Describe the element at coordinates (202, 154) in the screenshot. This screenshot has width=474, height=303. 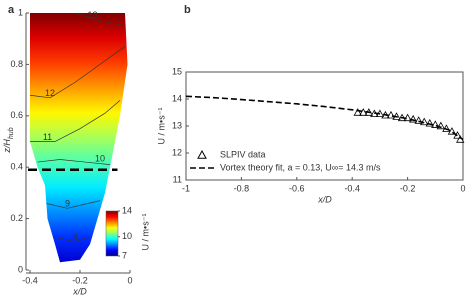
I see `legend-swatch` at that location.